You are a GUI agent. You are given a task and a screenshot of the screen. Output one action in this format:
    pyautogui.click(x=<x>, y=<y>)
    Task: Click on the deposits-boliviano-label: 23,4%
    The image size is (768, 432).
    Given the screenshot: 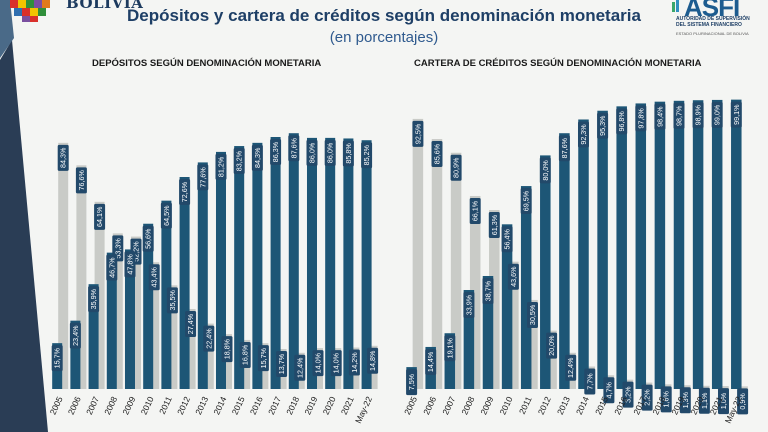 What is the action you would take?
    pyautogui.click(x=75, y=335)
    